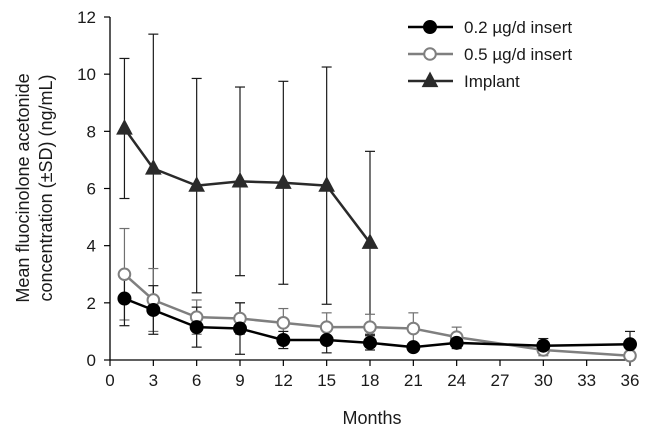 This screenshot has width=663, height=433. What do you see at coordinates (371, 418) in the screenshot?
I see `x-axis-title: Months` at bounding box center [371, 418].